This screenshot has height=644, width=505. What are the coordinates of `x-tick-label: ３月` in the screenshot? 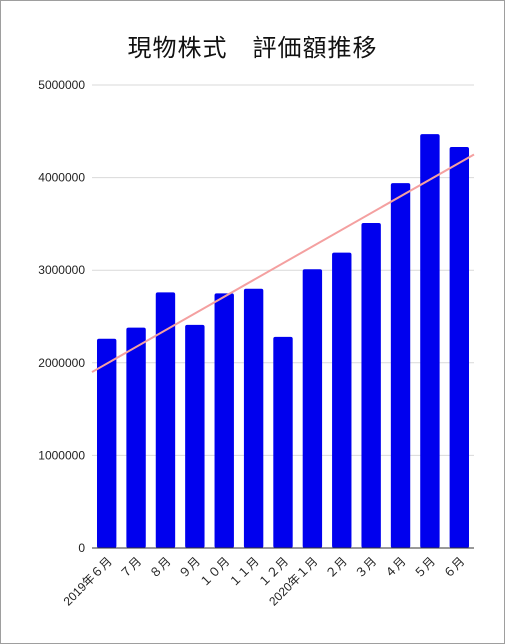 It's located at (365, 567).